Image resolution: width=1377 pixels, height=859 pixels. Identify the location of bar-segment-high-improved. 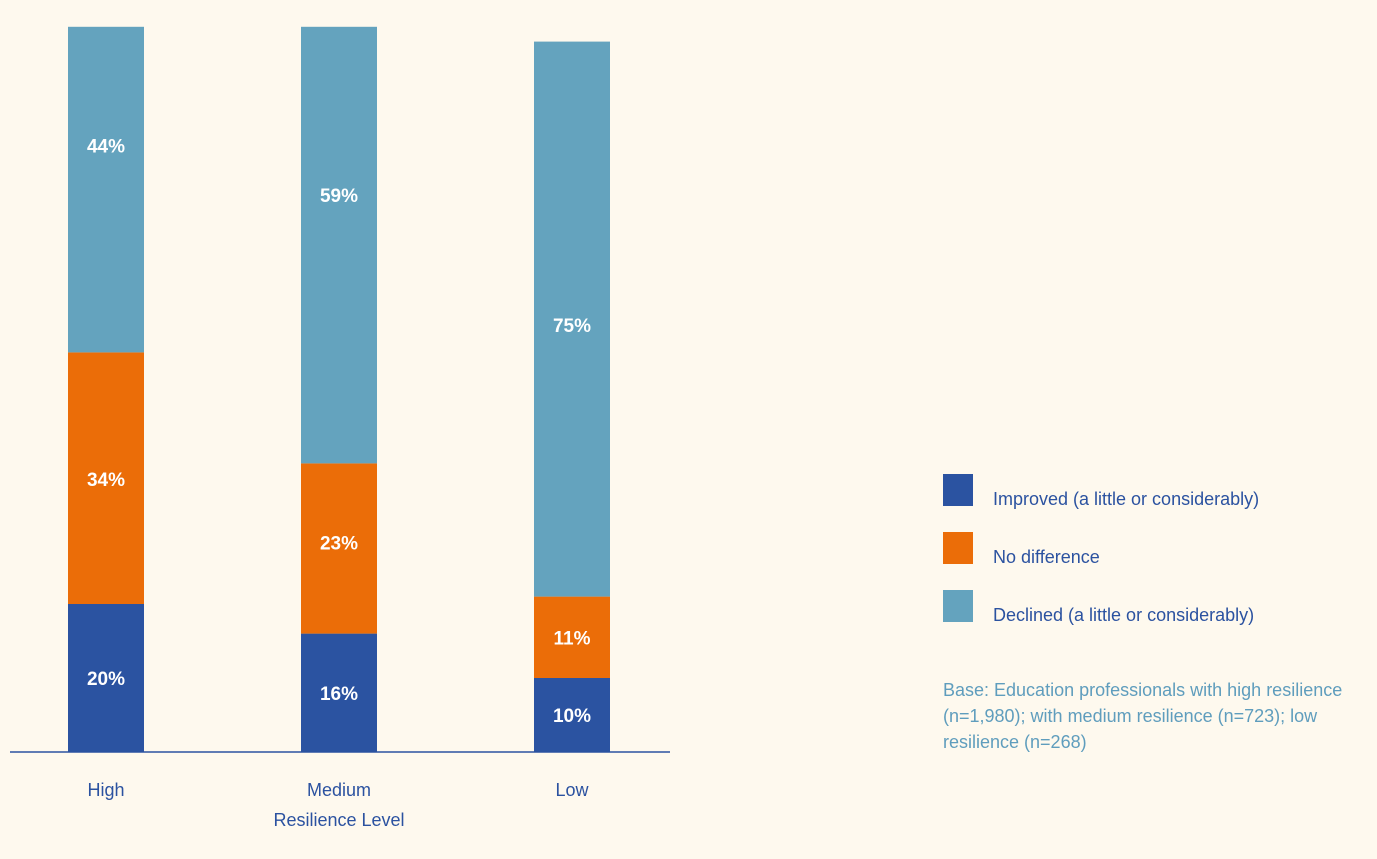
(106, 678).